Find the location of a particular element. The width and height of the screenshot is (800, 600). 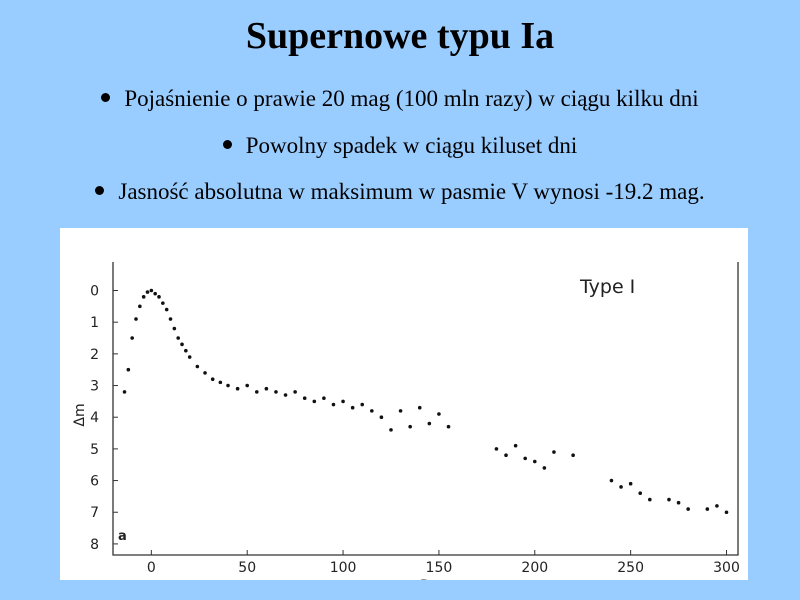

y-tick-label: 8 is located at coordinates (94, 545).